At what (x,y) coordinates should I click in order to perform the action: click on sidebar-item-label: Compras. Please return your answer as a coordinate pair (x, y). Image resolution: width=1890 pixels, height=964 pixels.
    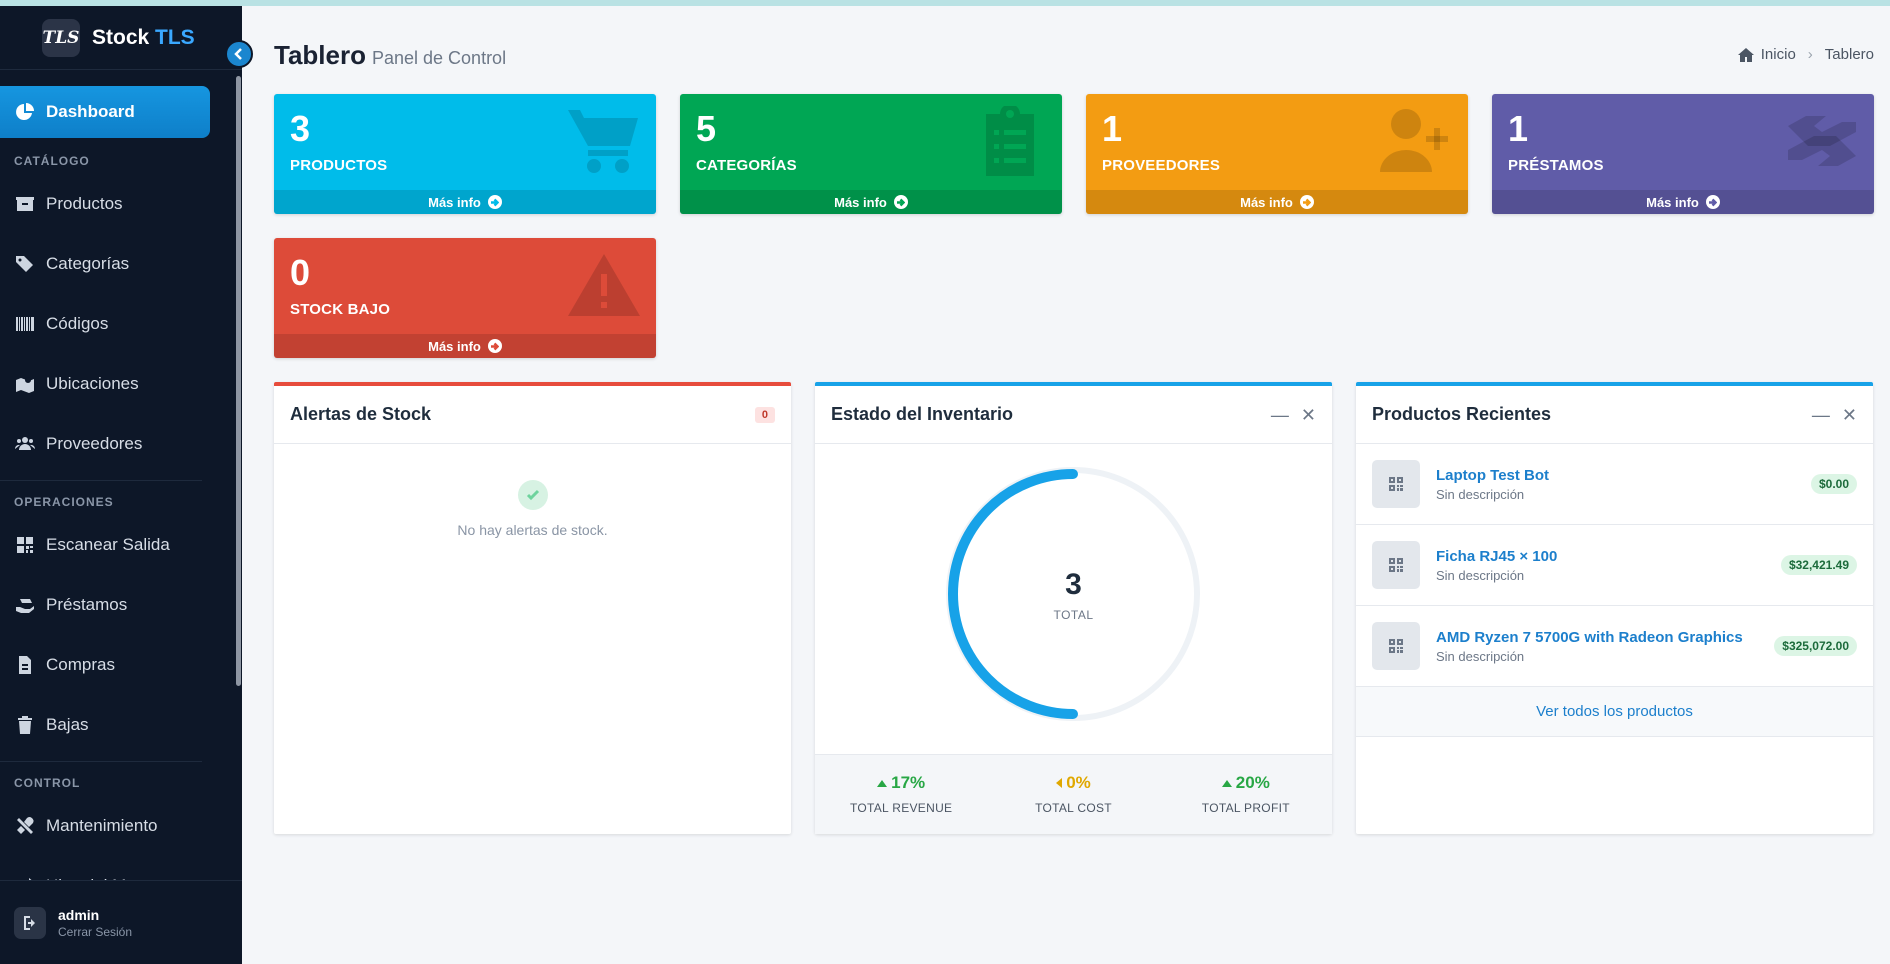
    Looking at the image, I should click on (80, 664).